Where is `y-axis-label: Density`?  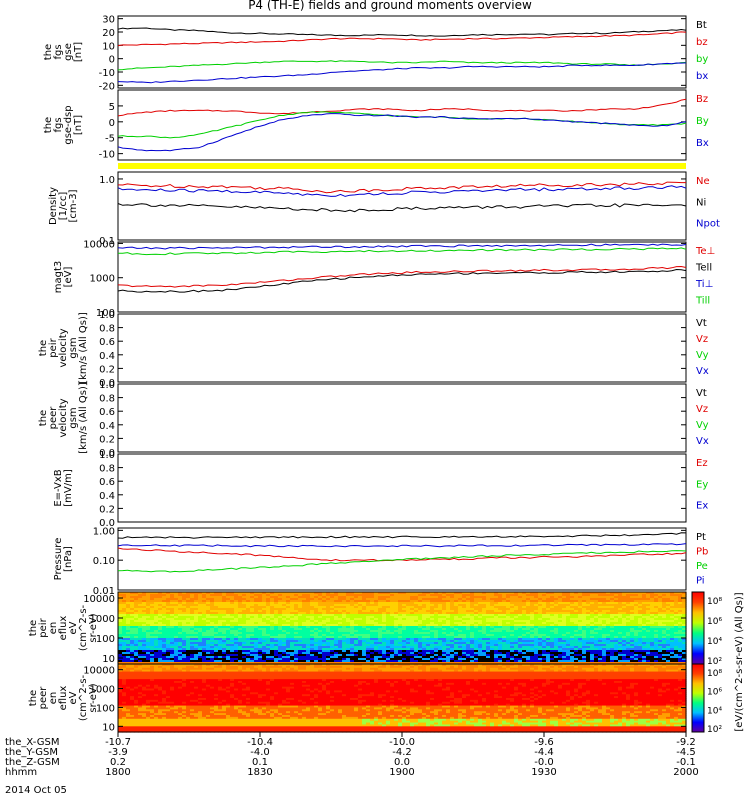 y-axis-label: Density is located at coordinates (53, 206).